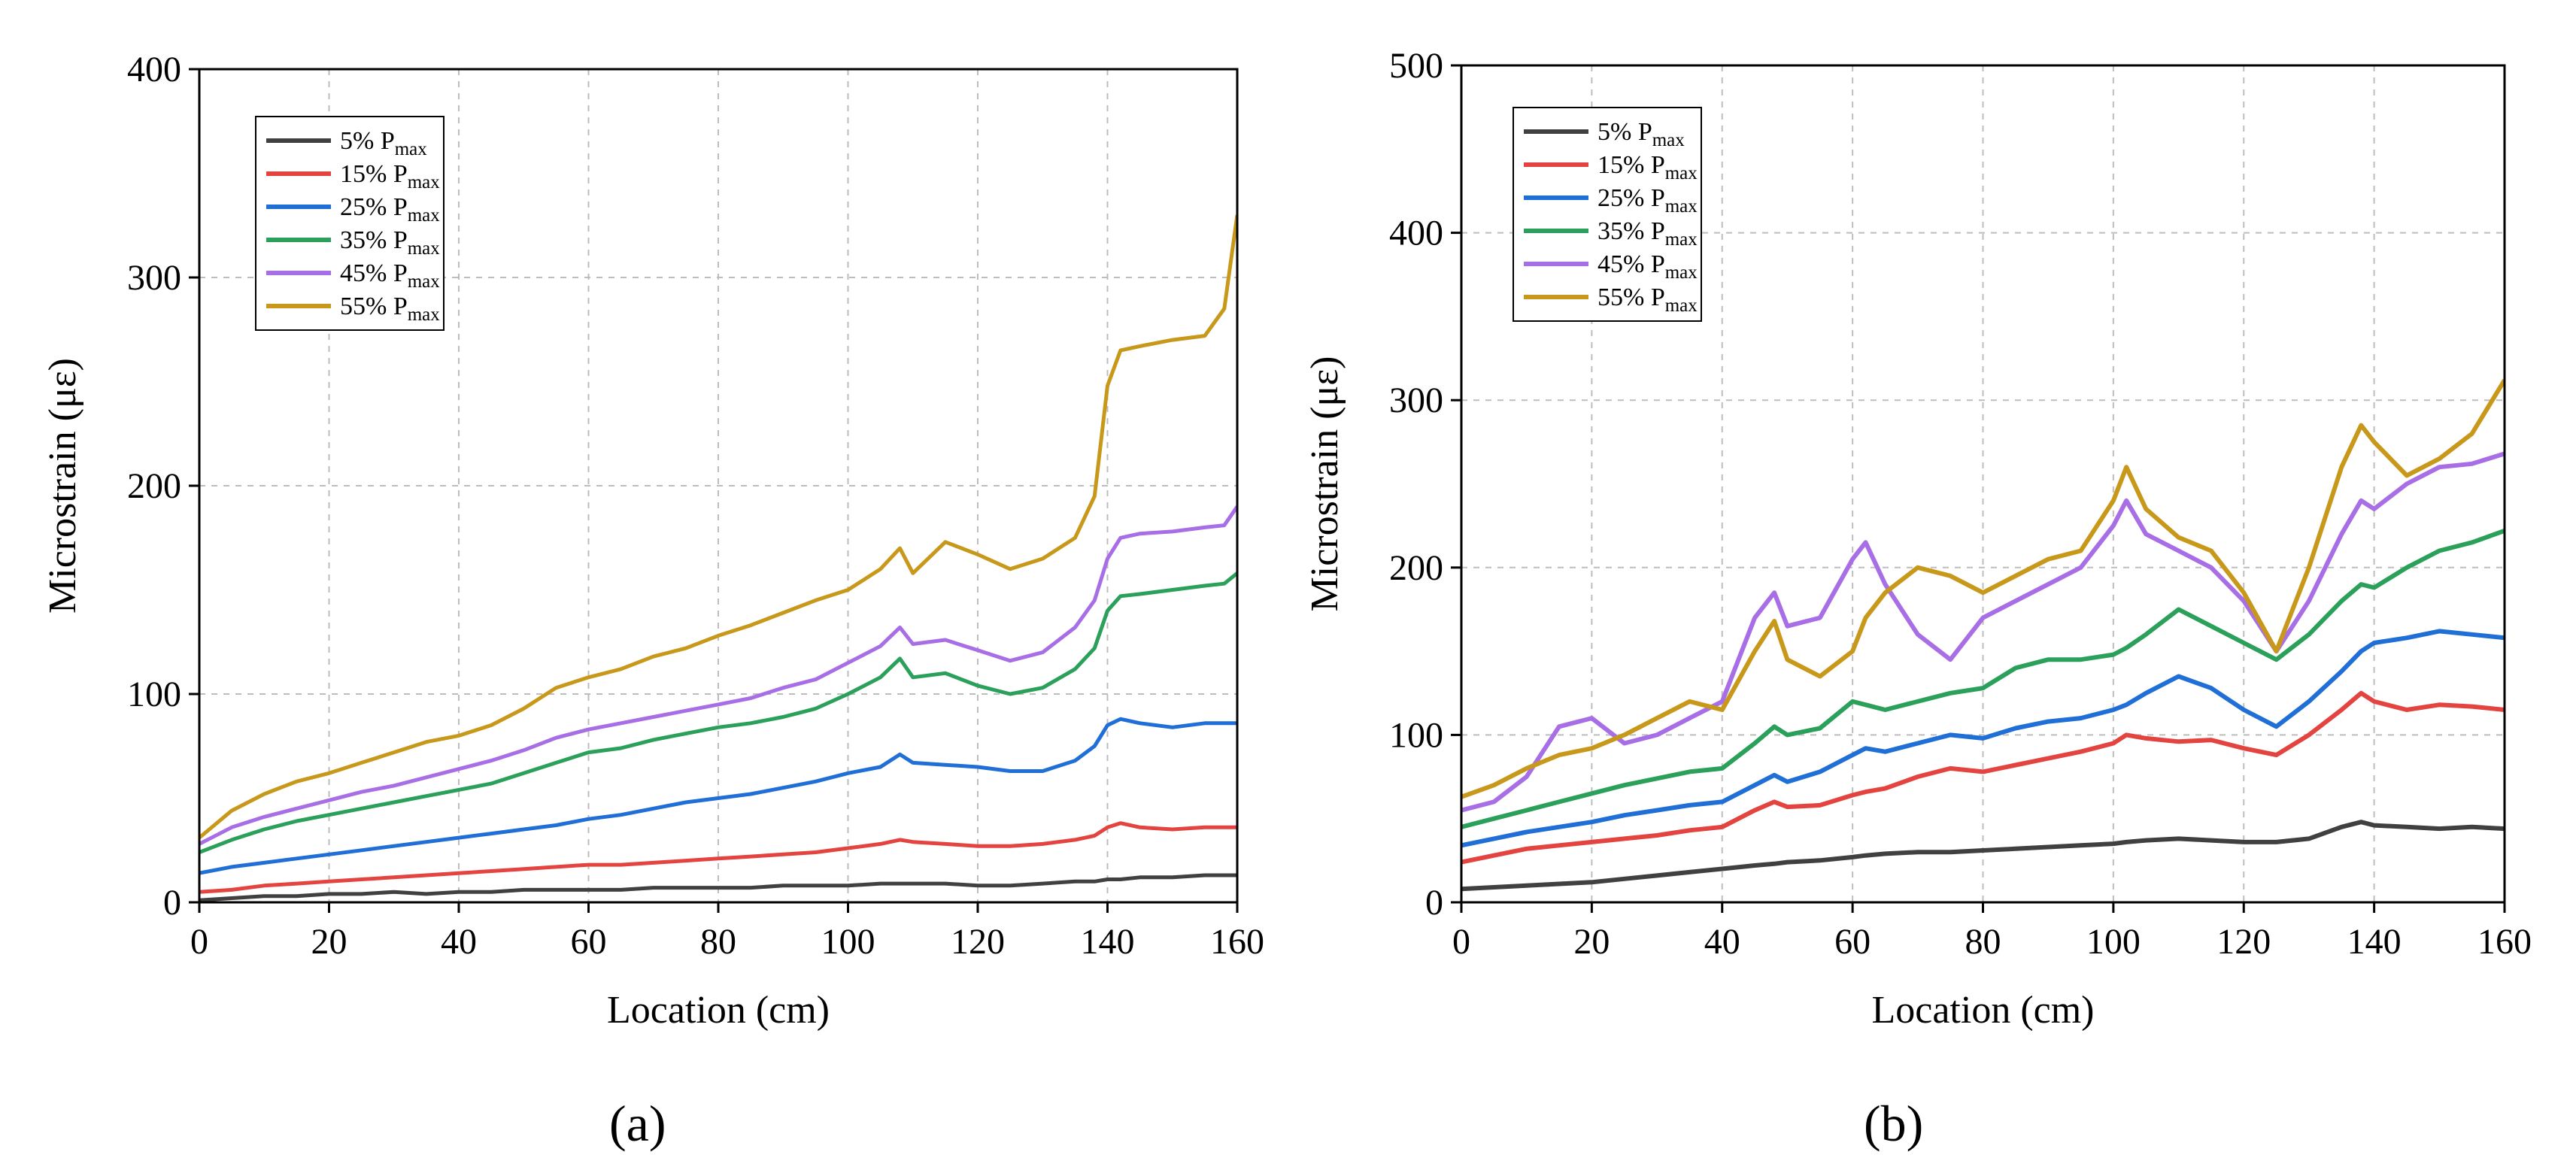  Describe the element at coordinates (390, 308) in the screenshot. I see `legend-label: 55% Pmax` at that location.